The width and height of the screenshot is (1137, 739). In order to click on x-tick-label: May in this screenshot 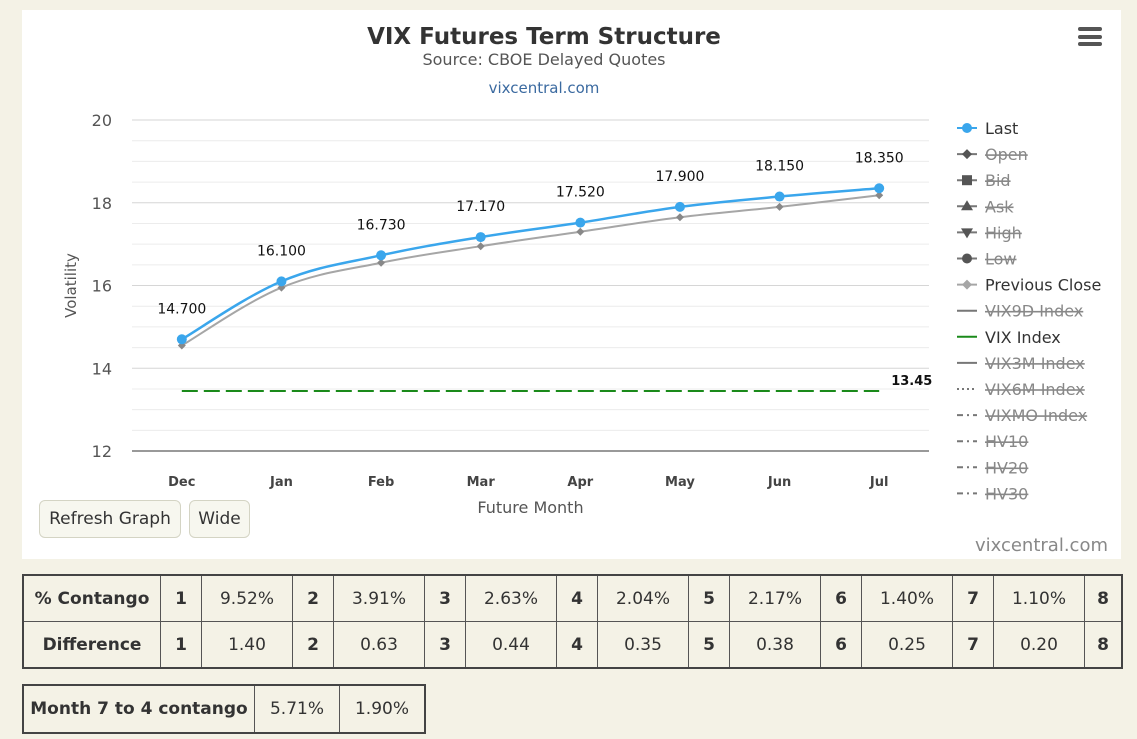, I will do `click(680, 482)`.